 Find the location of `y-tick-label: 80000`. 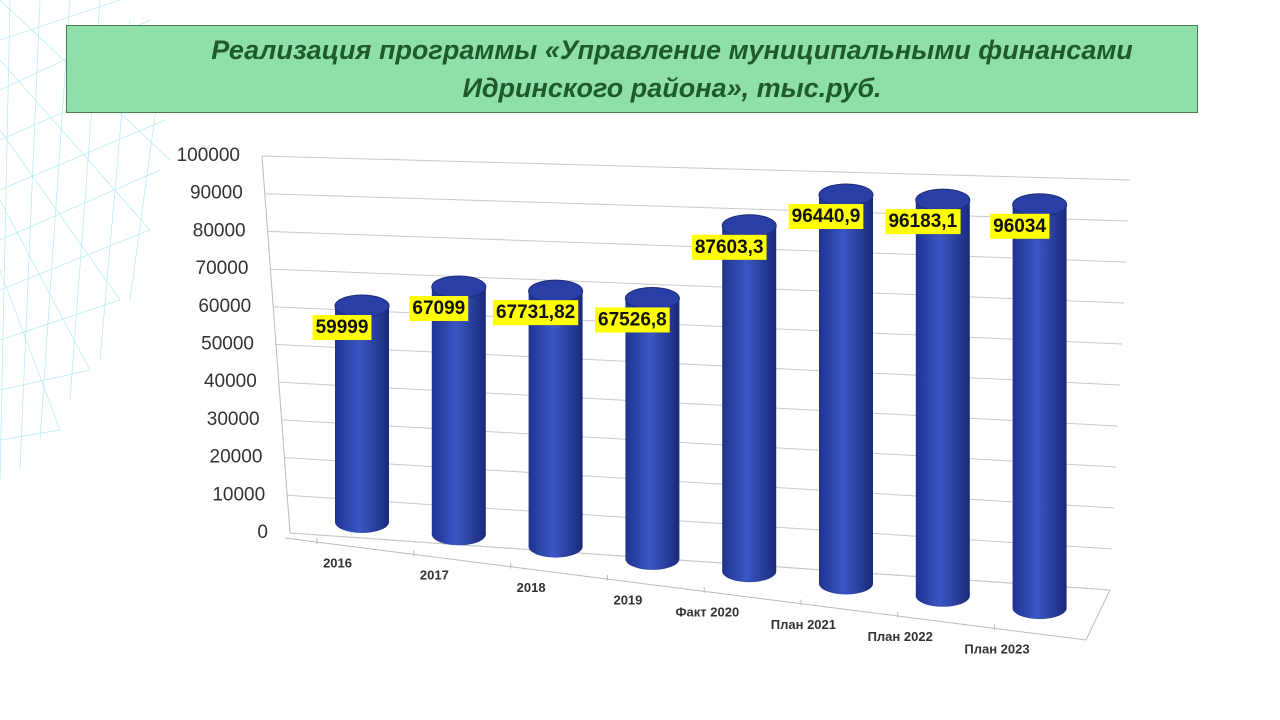

y-tick-label: 80000 is located at coordinates (219, 230).